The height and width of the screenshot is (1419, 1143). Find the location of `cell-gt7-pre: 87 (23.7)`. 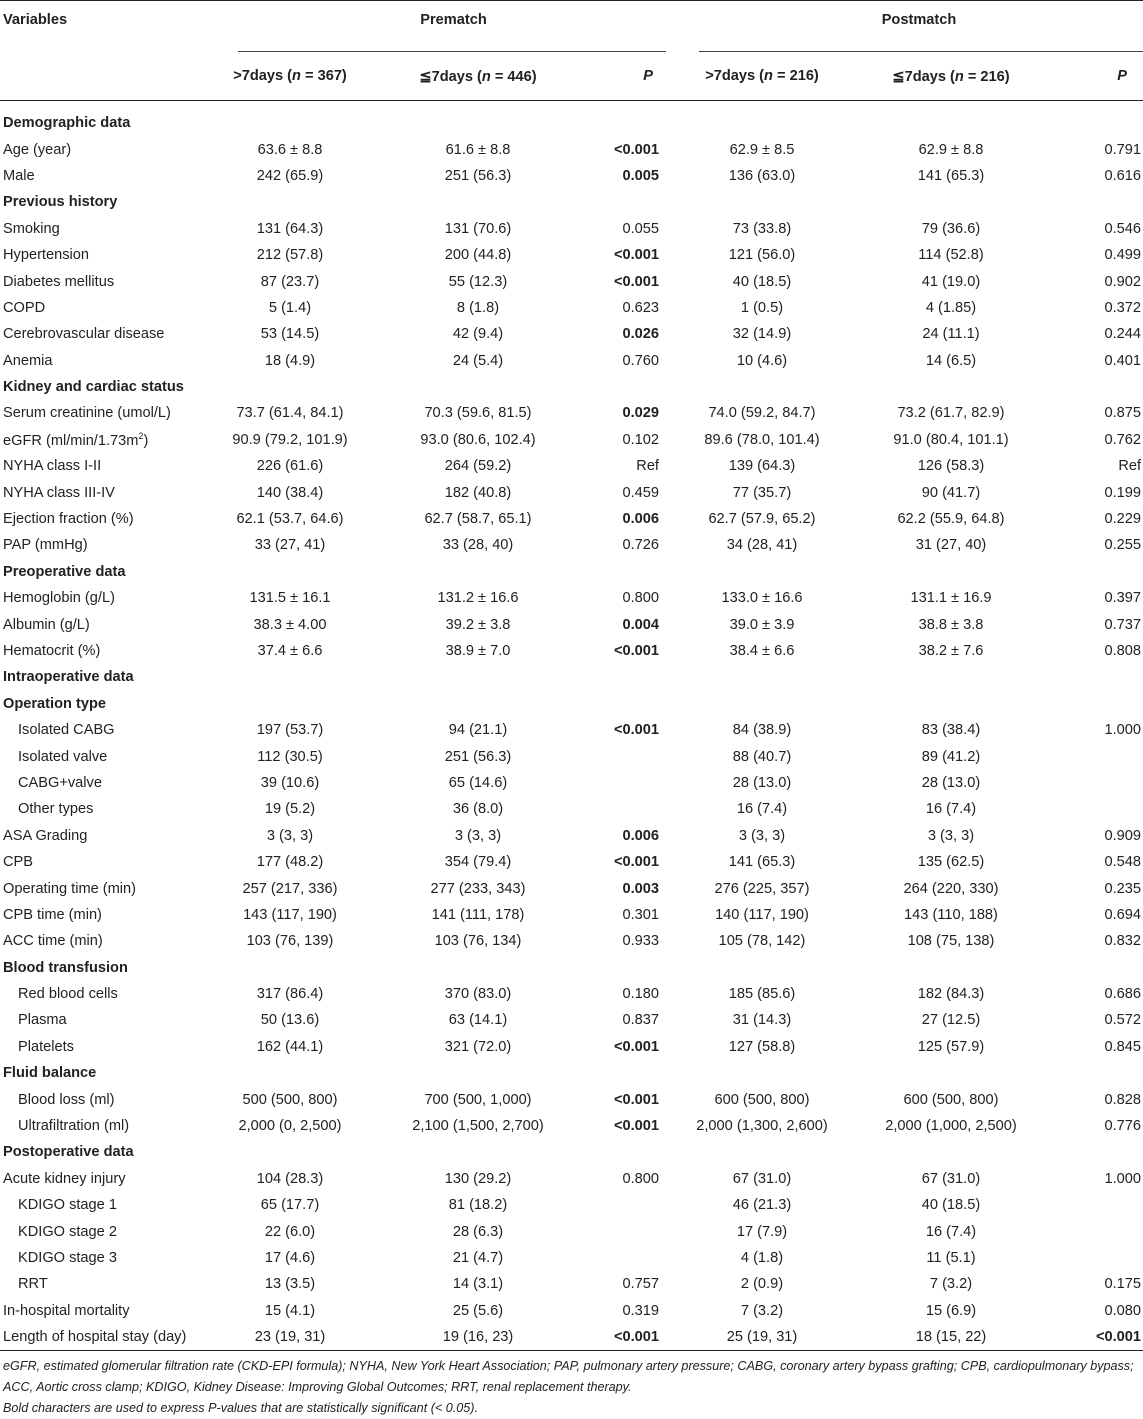

cell-gt7-pre: 87 (23.7) is located at coordinates (290, 281).